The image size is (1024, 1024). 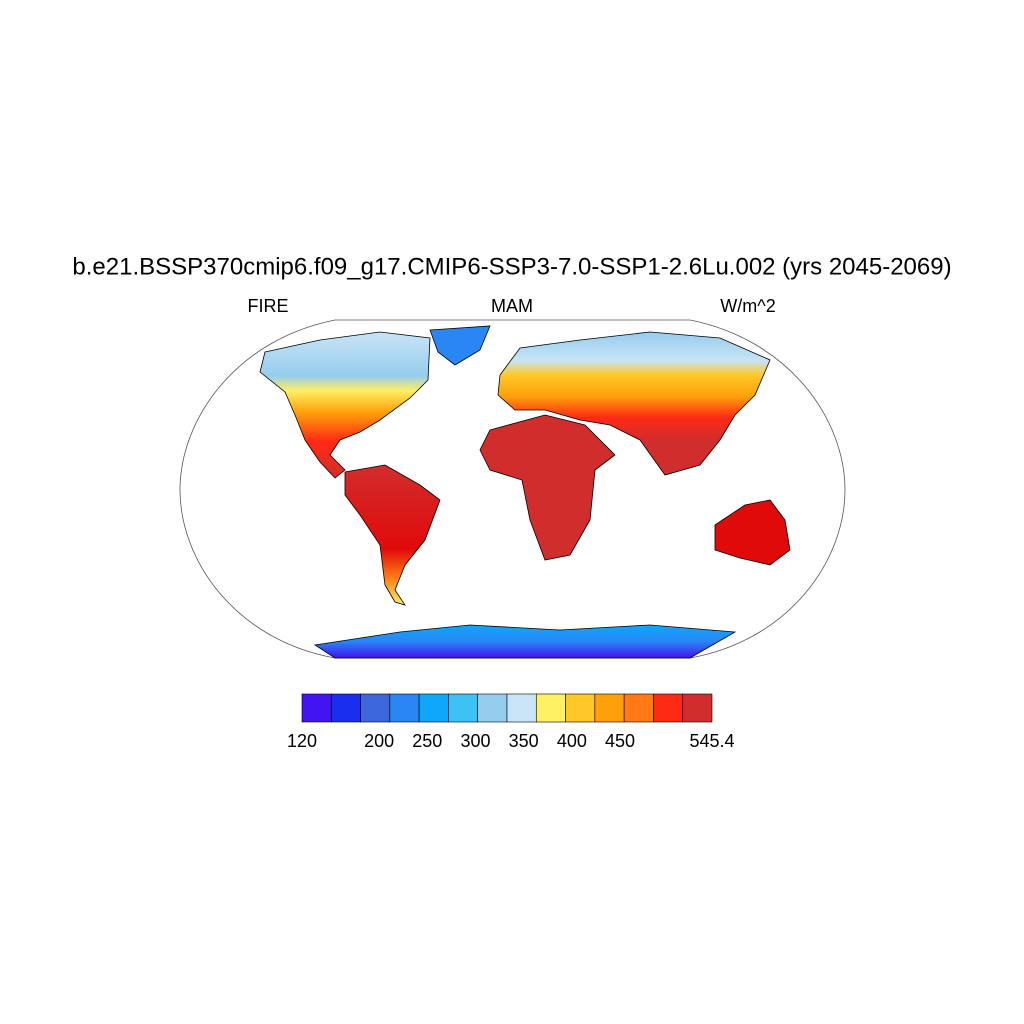 What do you see at coordinates (379, 741) in the screenshot?
I see `colorbar-tick-label: 200` at bounding box center [379, 741].